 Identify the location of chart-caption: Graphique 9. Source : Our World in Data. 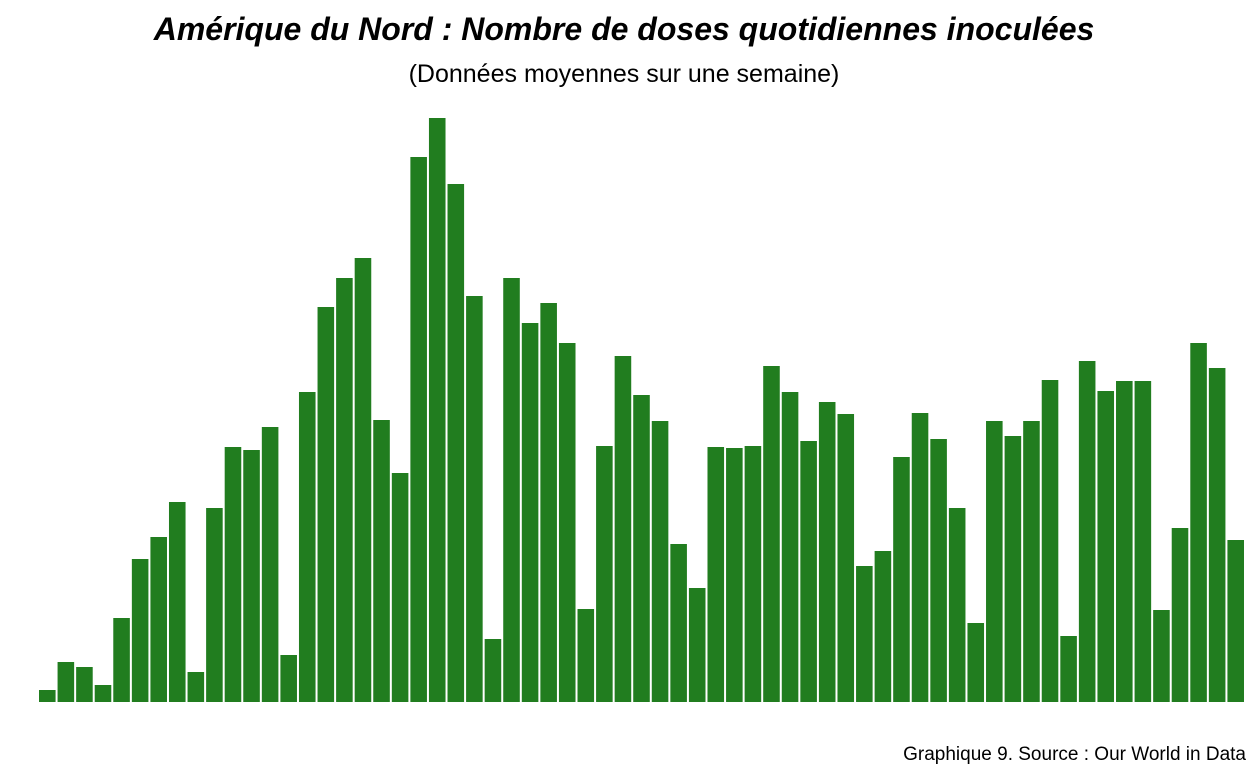
(1074, 754).